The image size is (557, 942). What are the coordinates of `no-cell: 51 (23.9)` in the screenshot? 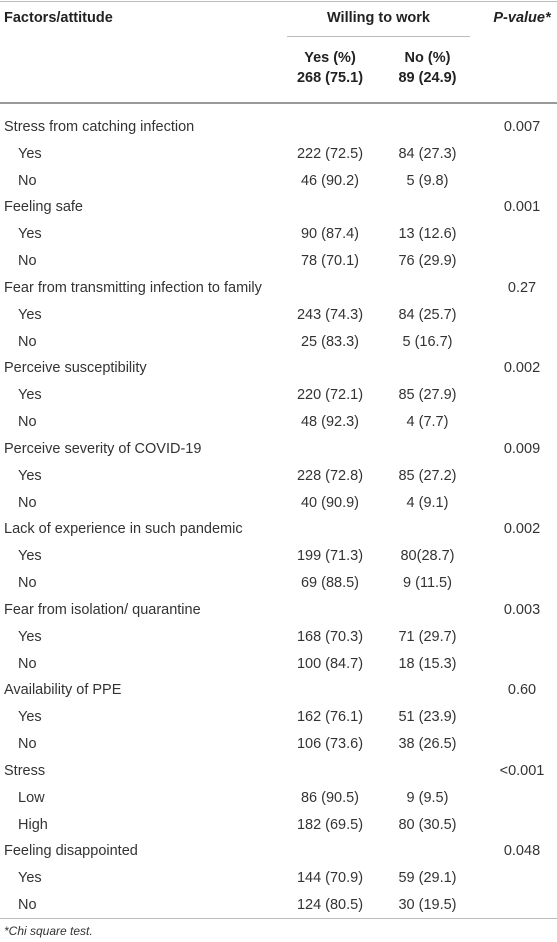 It's located at (427, 717).